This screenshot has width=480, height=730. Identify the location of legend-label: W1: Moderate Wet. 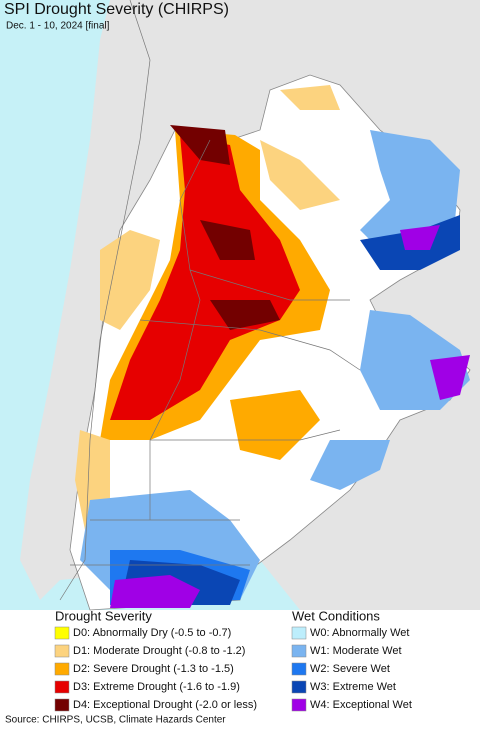
(356, 651).